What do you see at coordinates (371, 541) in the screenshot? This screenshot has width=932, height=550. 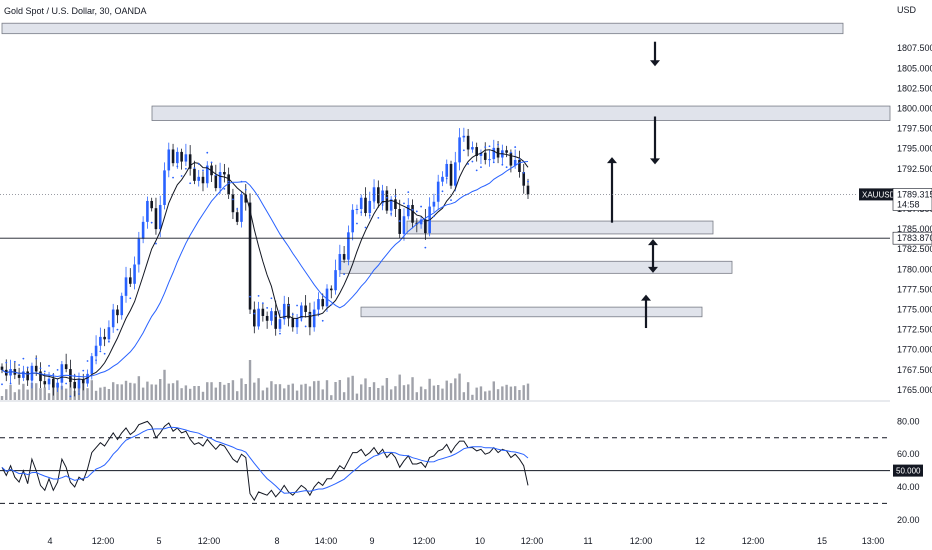 I see `time-tick-label: 9` at bounding box center [371, 541].